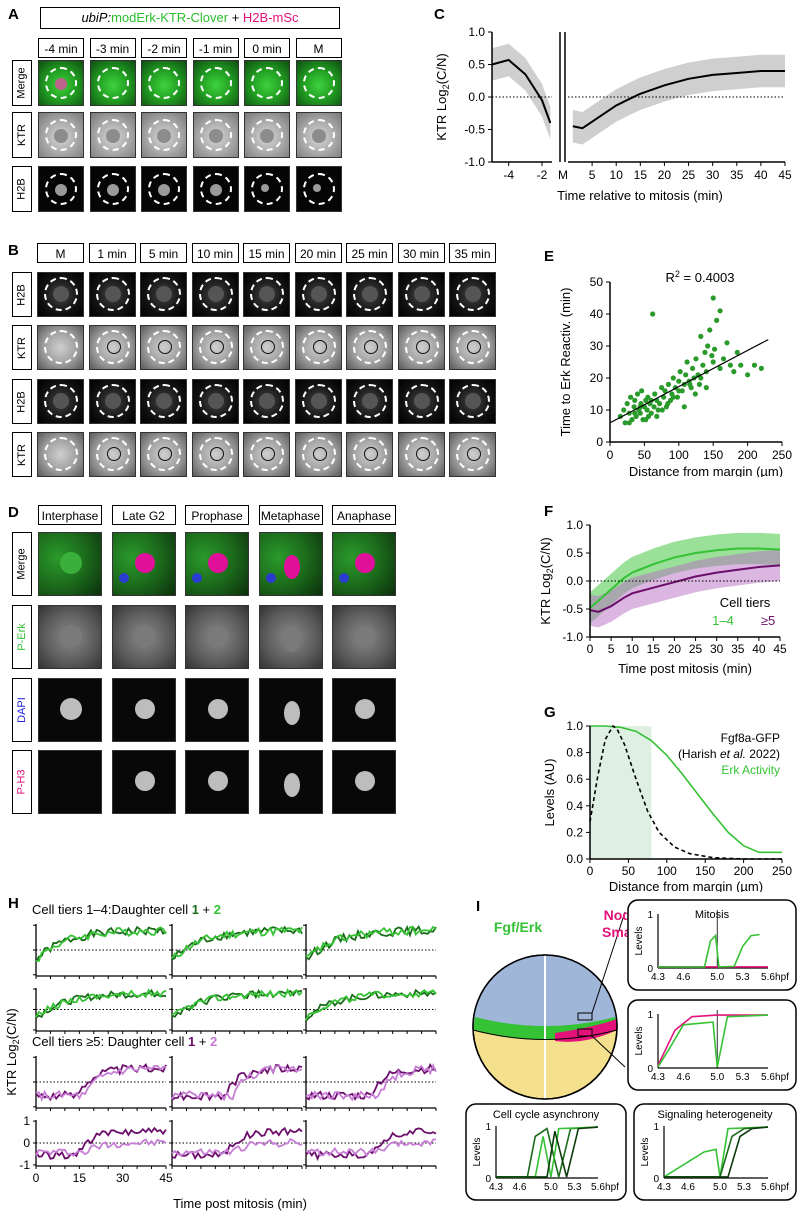 The height and width of the screenshot is (1218, 800). I want to click on box-margin-curve, so click(712, 1040).